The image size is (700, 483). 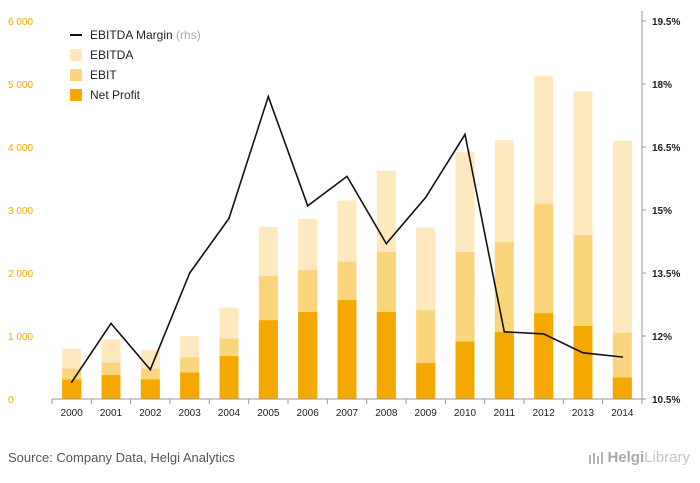 What do you see at coordinates (465, 134) in the screenshot?
I see `line-point-2010` at bounding box center [465, 134].